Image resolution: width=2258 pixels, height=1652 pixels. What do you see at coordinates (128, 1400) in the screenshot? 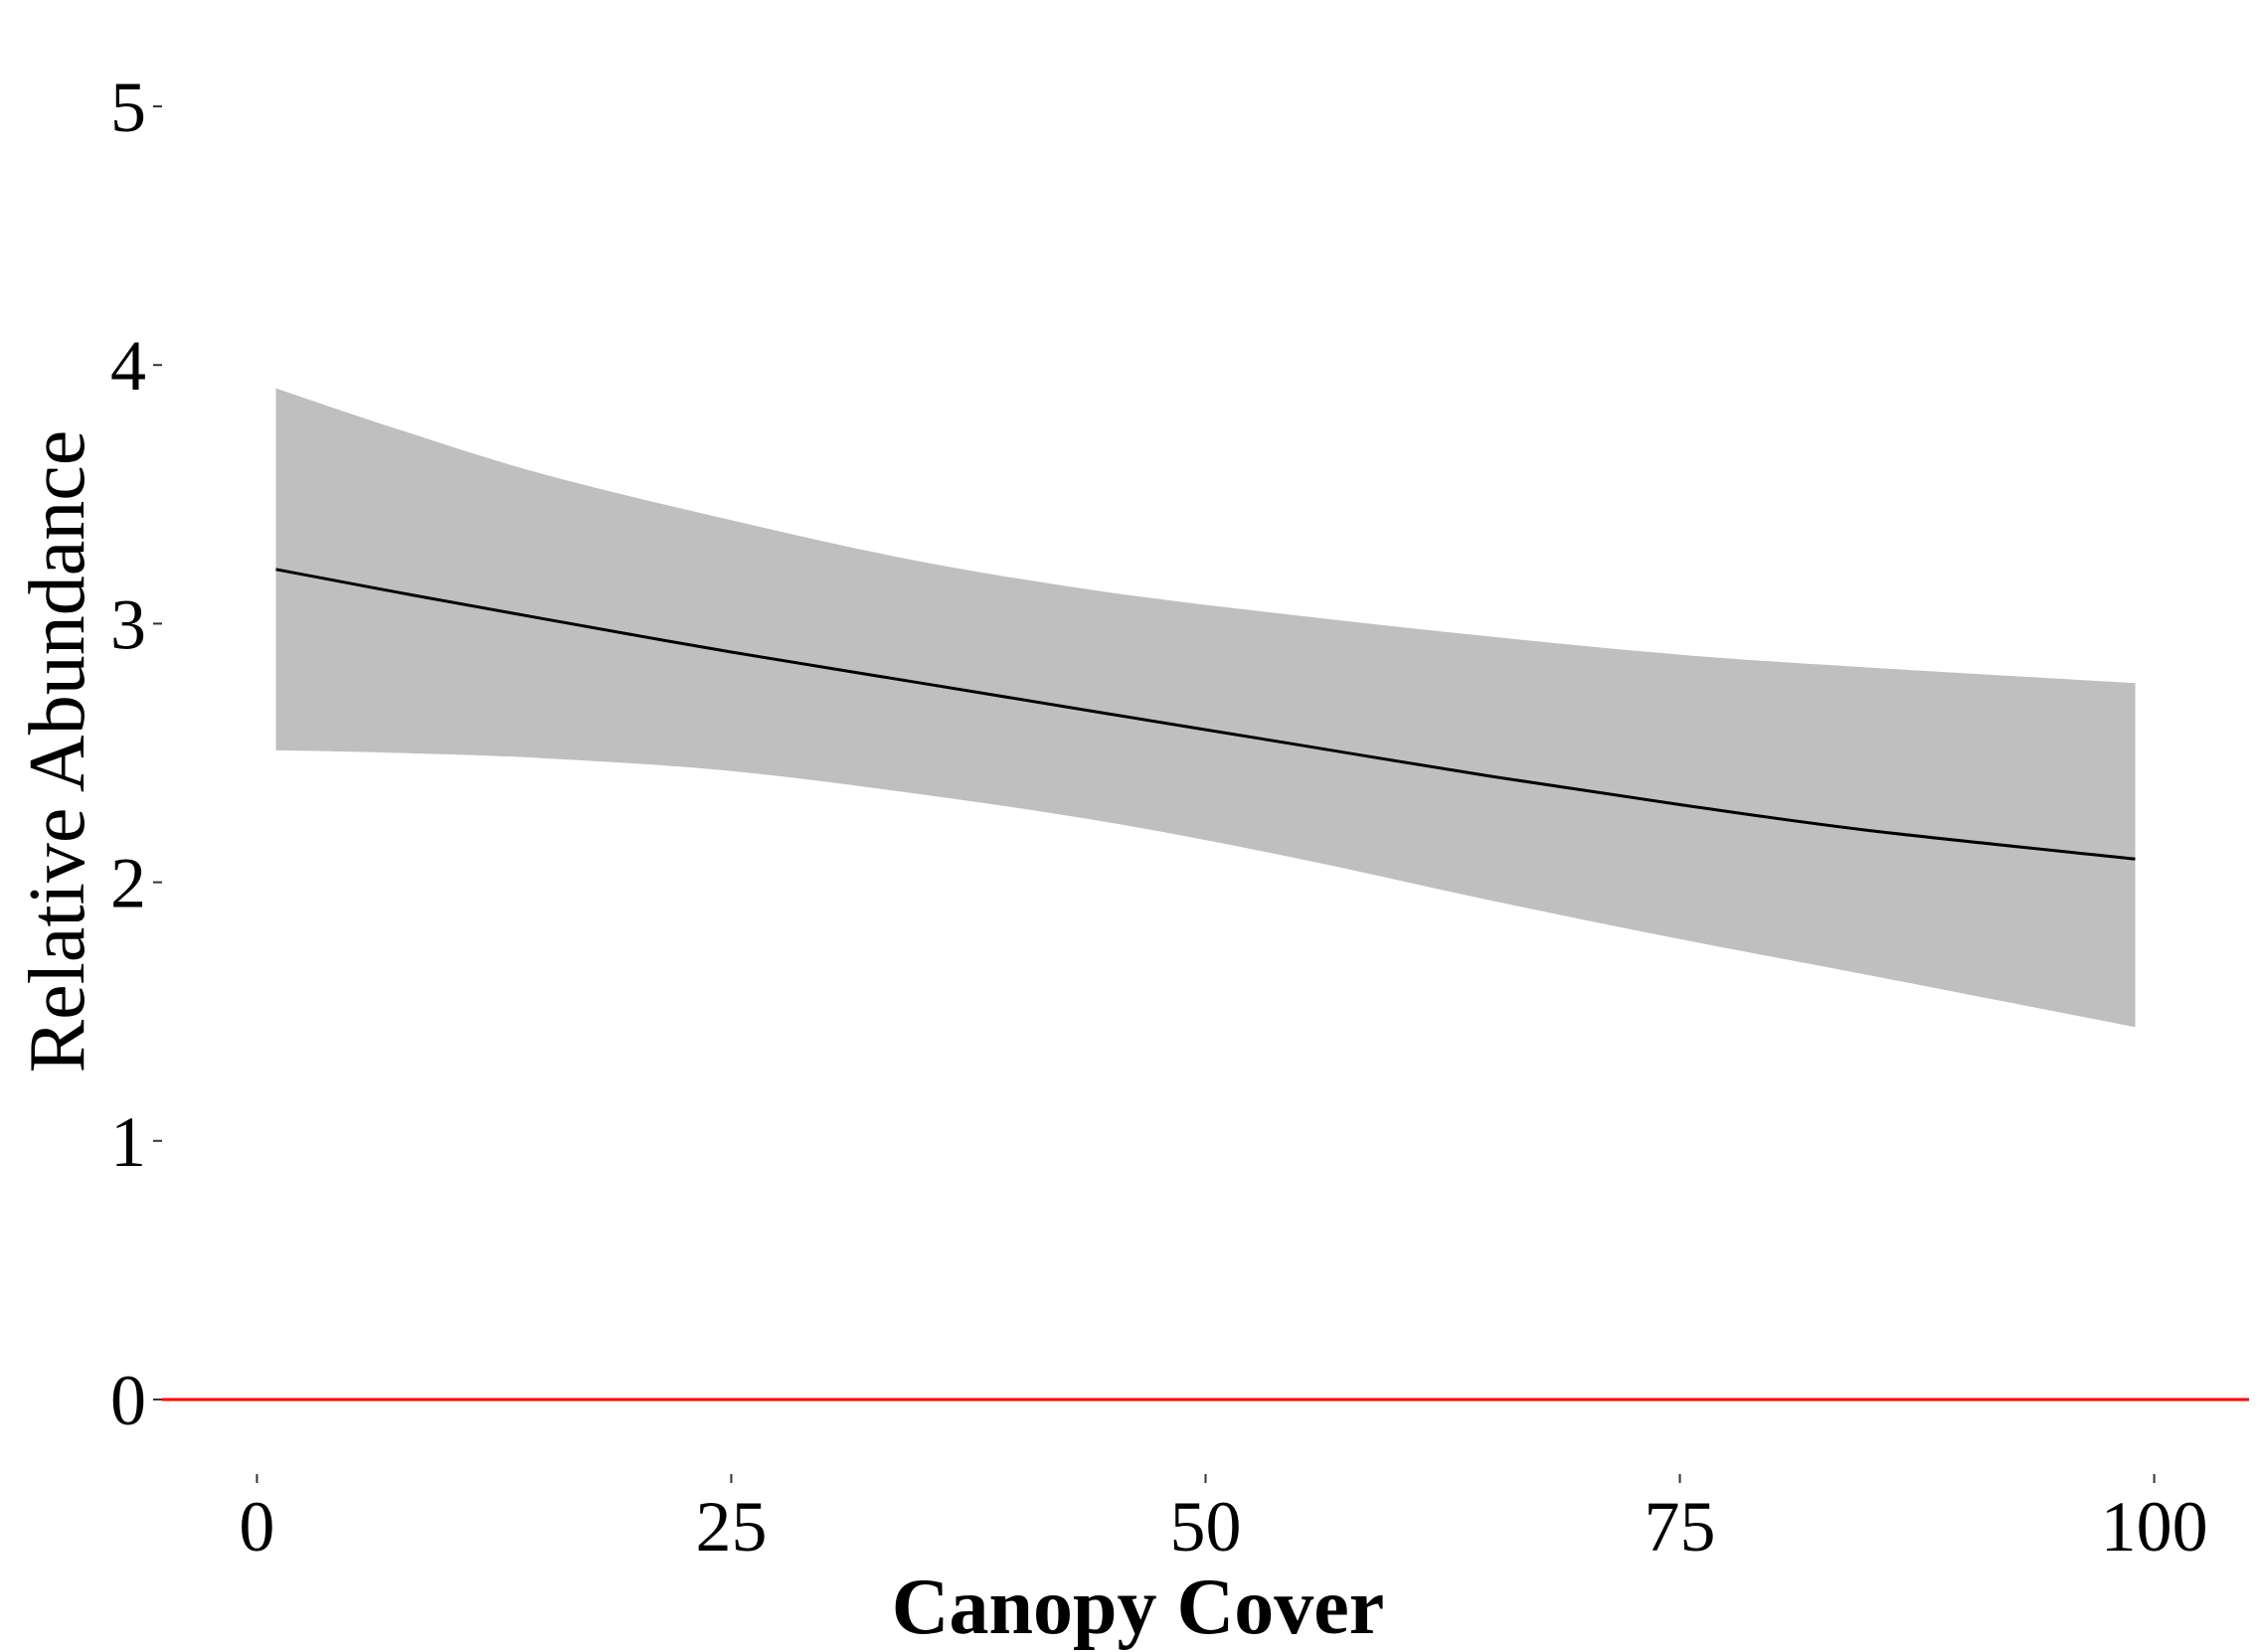
I see `y-tick-label: 0` at bounding box center [128, 1400].